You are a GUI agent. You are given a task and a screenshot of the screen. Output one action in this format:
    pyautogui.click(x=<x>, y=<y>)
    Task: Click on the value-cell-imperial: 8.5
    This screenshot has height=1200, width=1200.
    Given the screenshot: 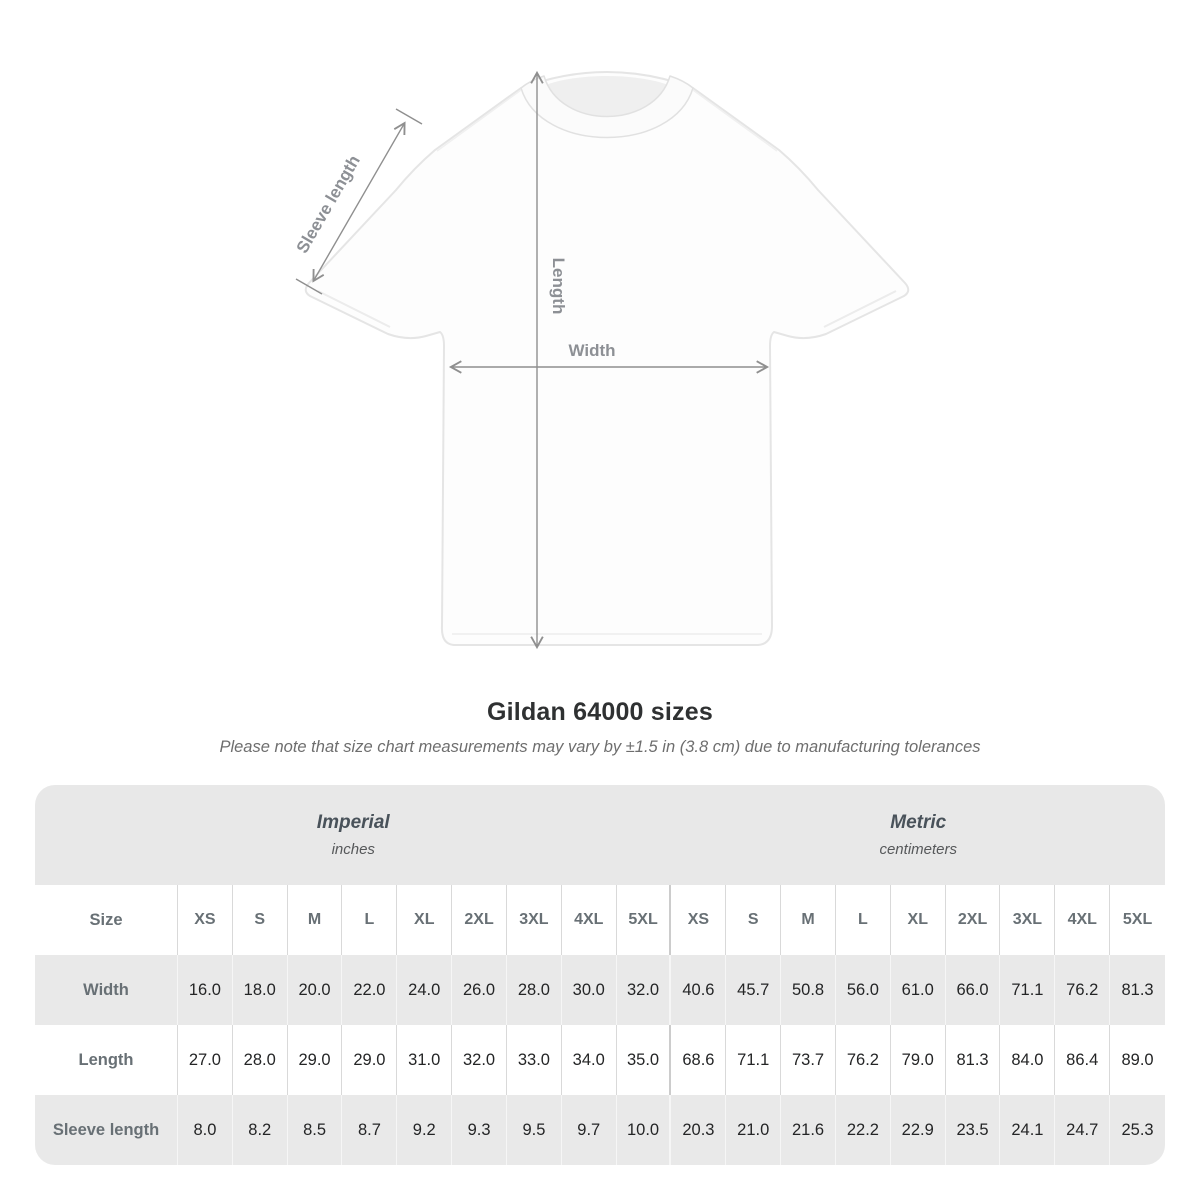 What is the action you would take?
    pyautogui.click(x=315, y=1130)
    